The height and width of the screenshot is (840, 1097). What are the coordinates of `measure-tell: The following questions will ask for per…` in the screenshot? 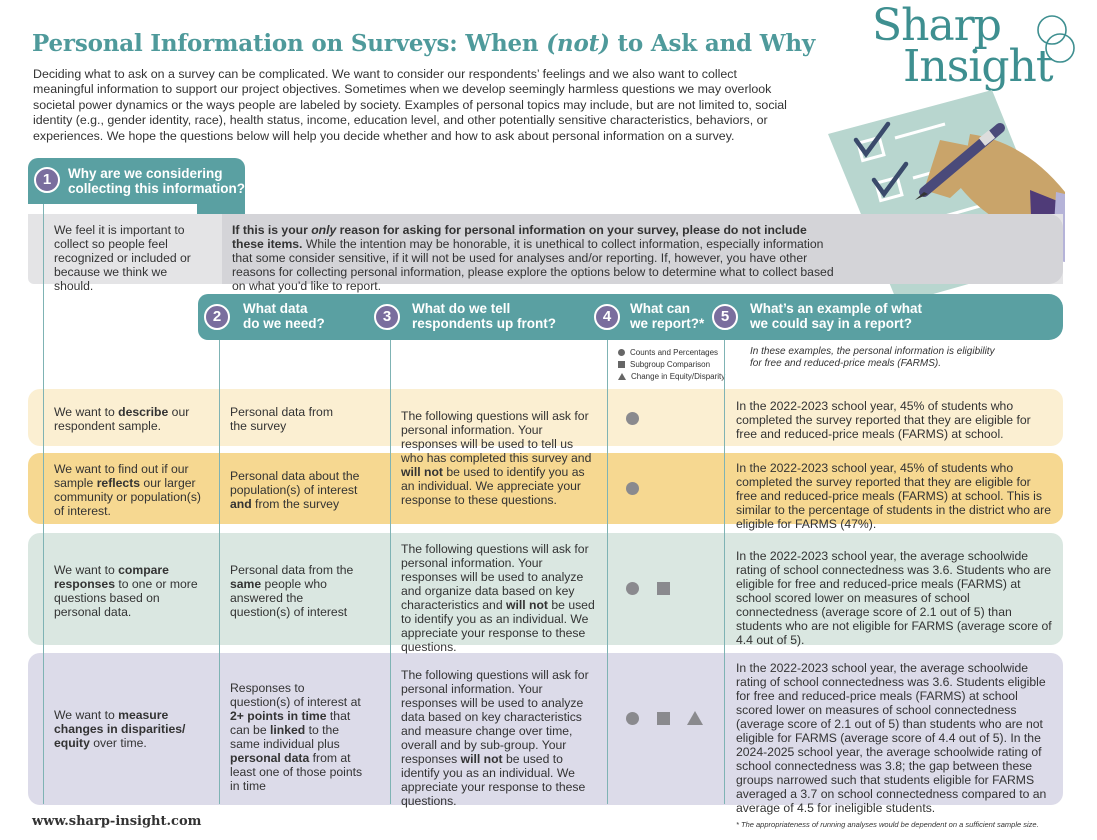 It's located at (495, 738).